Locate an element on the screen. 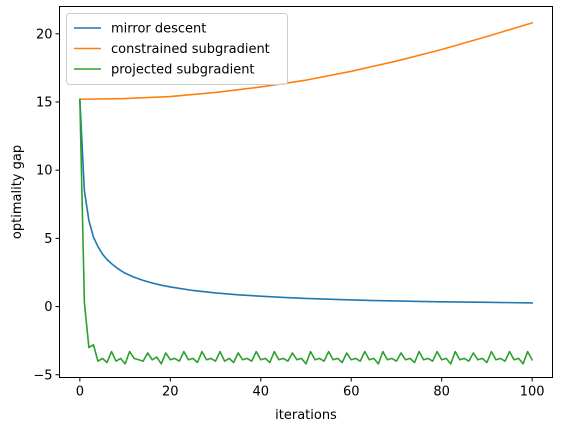 The width and height of the screenshot is (565, 432). y-tick-label-3: 10 is located at coordinates (44, 171).